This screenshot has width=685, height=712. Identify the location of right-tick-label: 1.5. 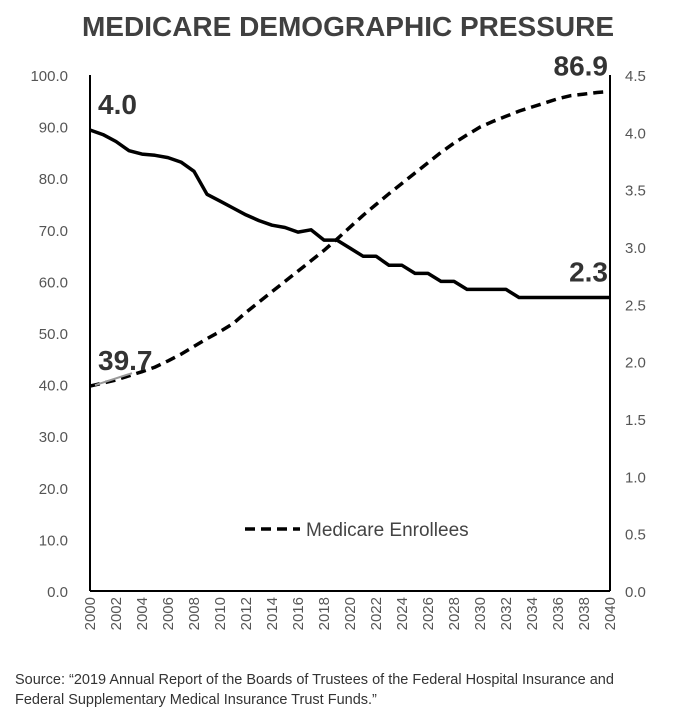
(635, 420).